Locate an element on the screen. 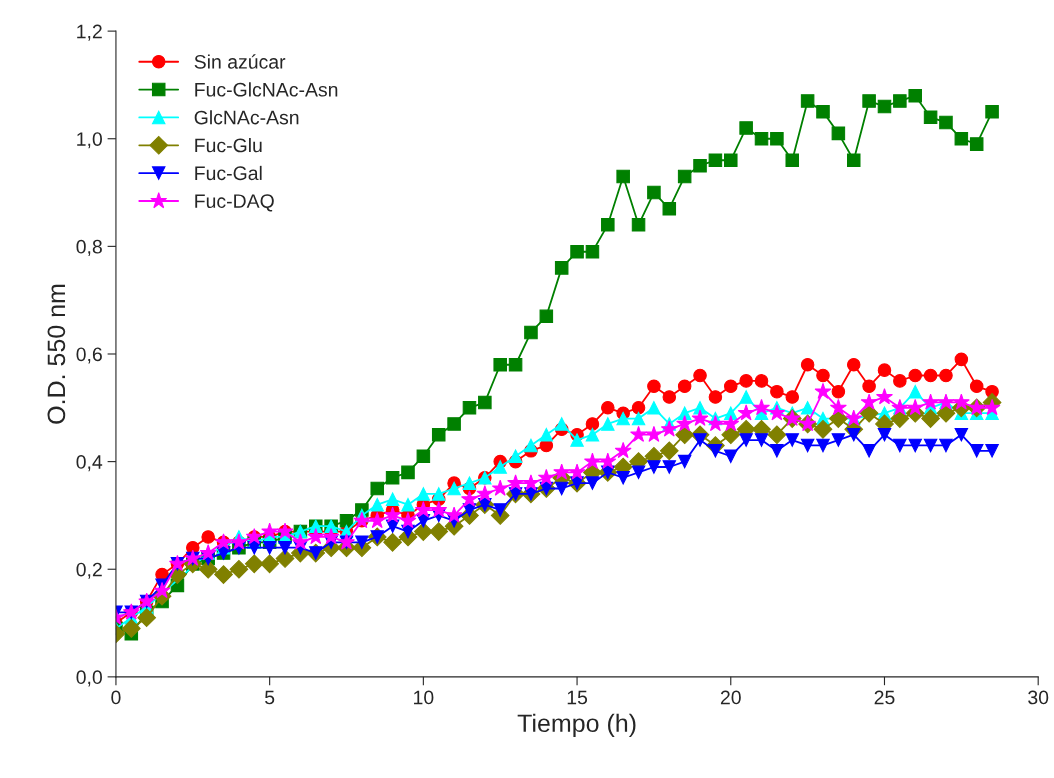  y-tick-label: 0,6 is located at coordinates (89, 355).